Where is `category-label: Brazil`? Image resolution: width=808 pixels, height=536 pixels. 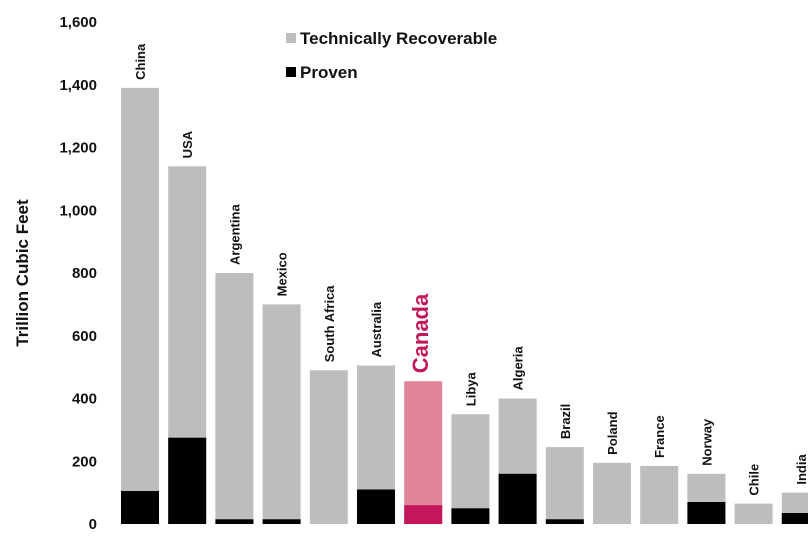
category-label: Brazil is located at coordinates (565, 421).